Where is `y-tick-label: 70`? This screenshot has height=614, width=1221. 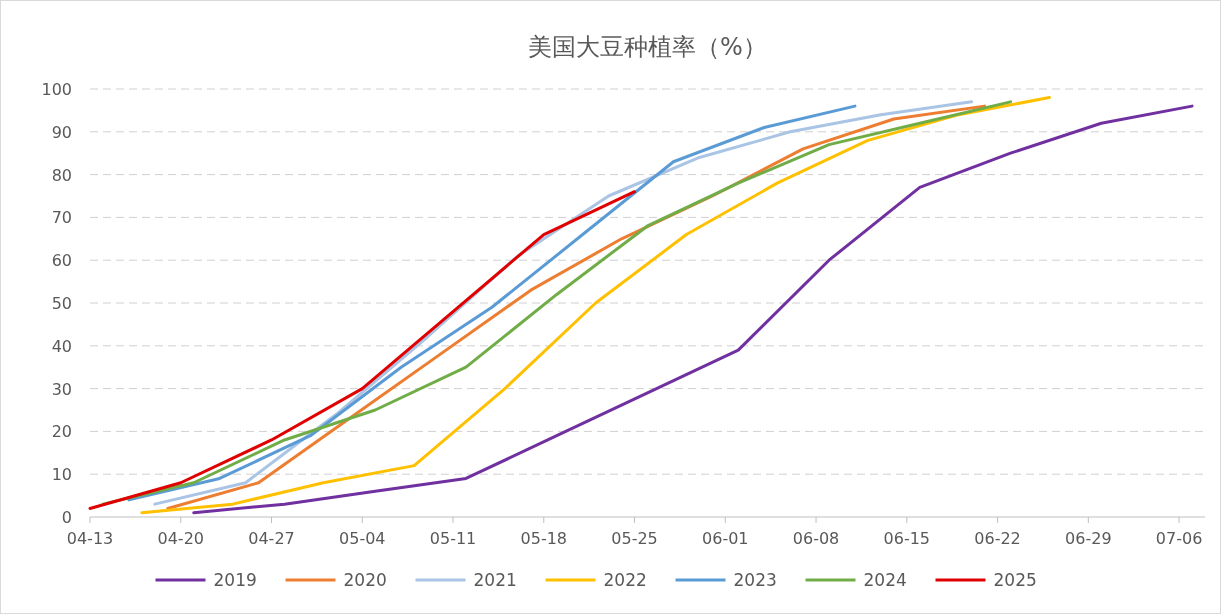 y-tick-label: 70 is located at coordinates (61, 218).